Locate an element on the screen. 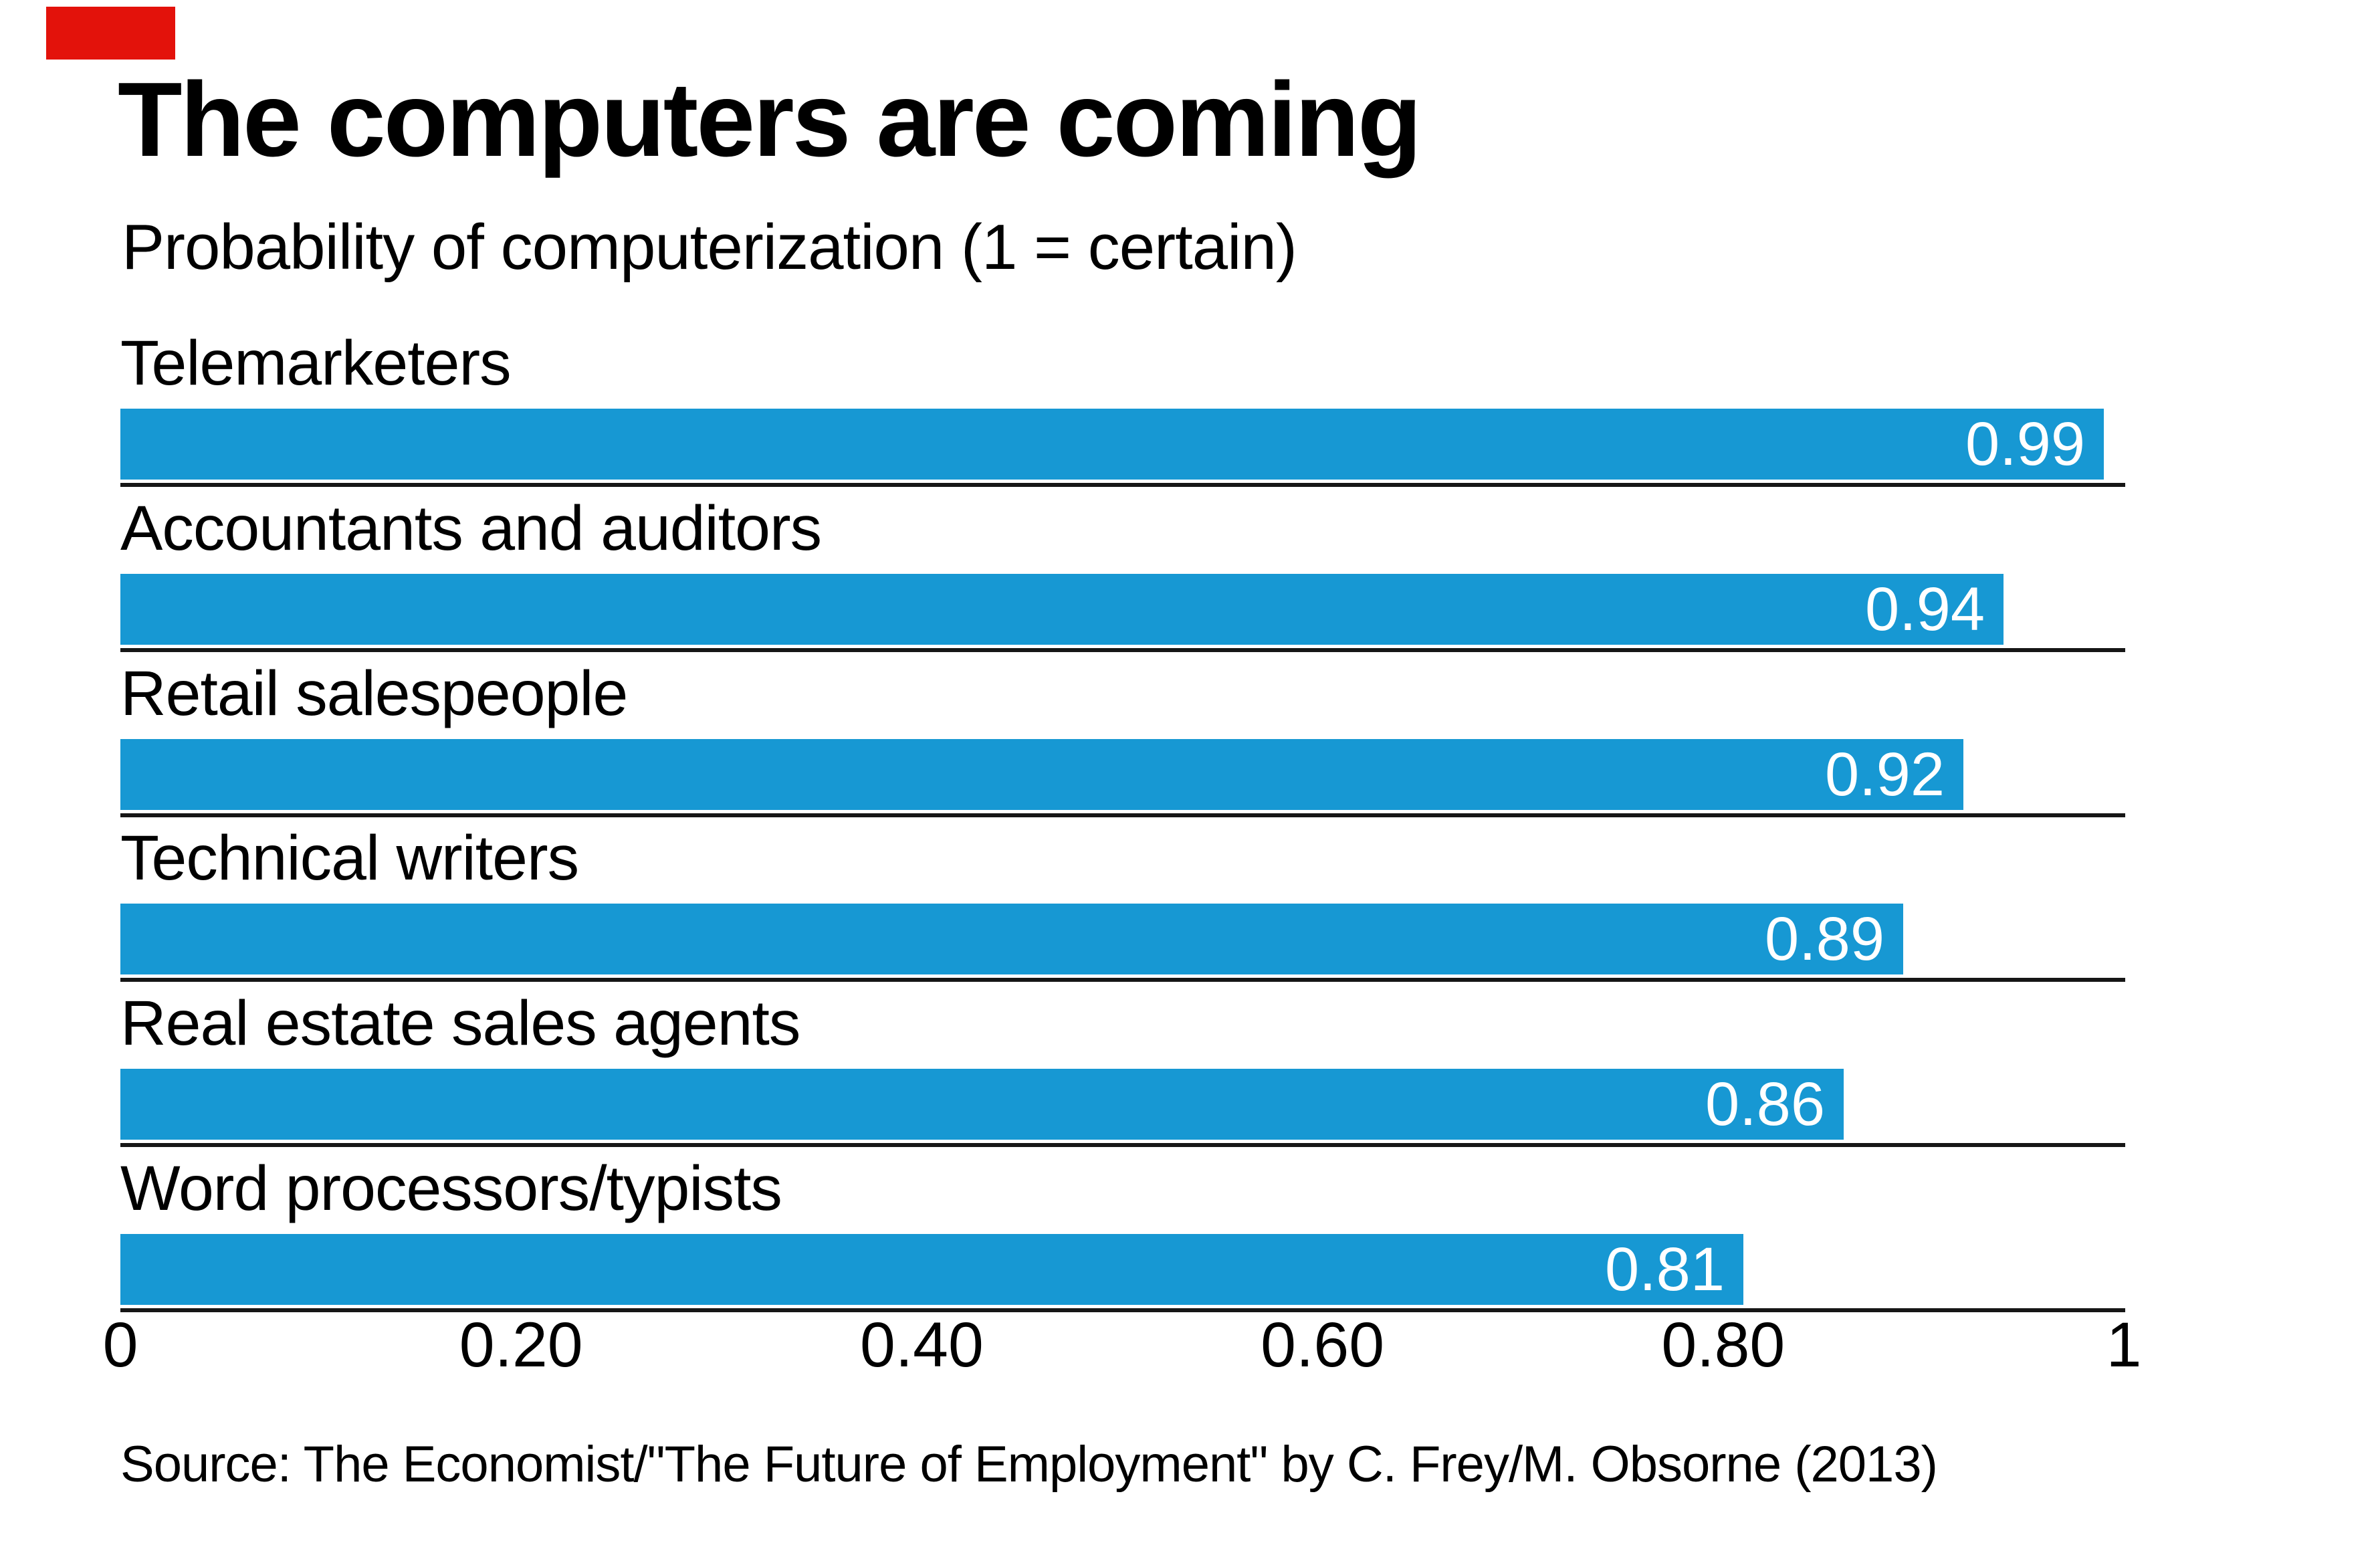 The height and width of the screenshot is (1551, 2380). chart-title: The computers are coming is located at coordinates (770, 120).